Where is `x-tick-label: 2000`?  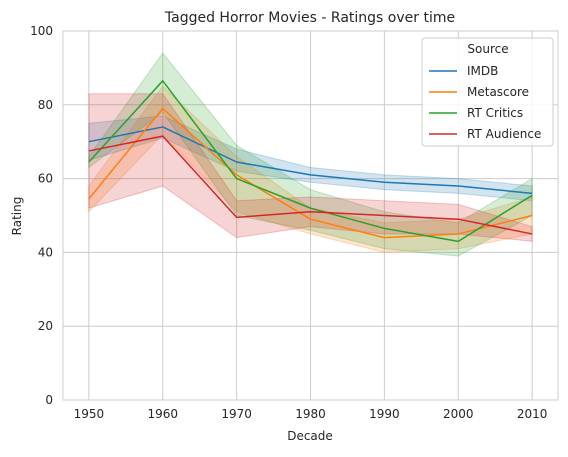
x-tick-label: 2000 is located at coordinates (458, 414).